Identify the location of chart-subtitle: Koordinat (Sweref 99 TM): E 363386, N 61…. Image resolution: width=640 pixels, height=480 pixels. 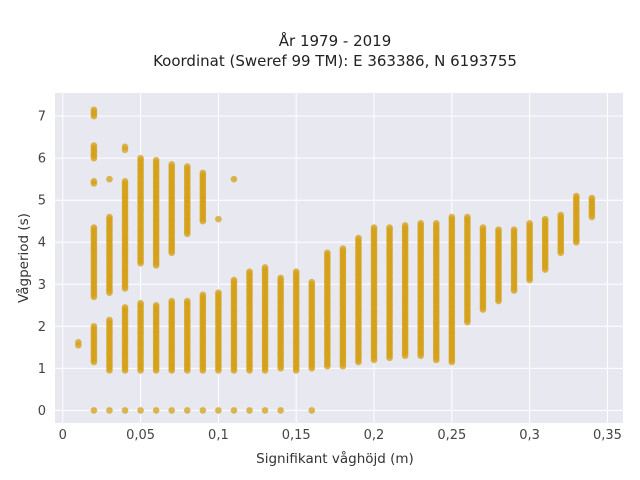
(335, 61).